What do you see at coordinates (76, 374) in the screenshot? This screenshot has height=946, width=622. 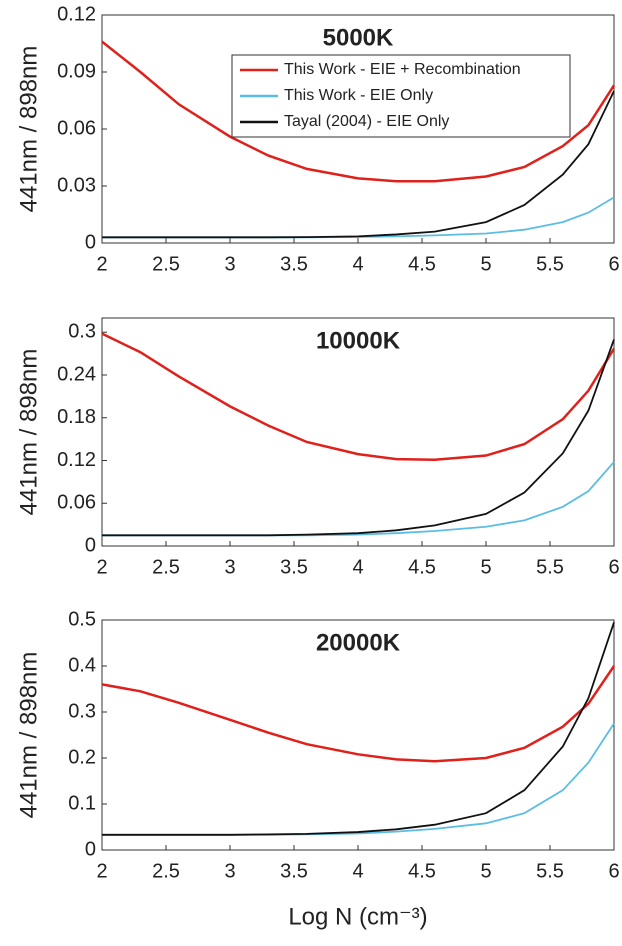 I see `y-tick-label: 0.24` at bounding box center [76, 374].